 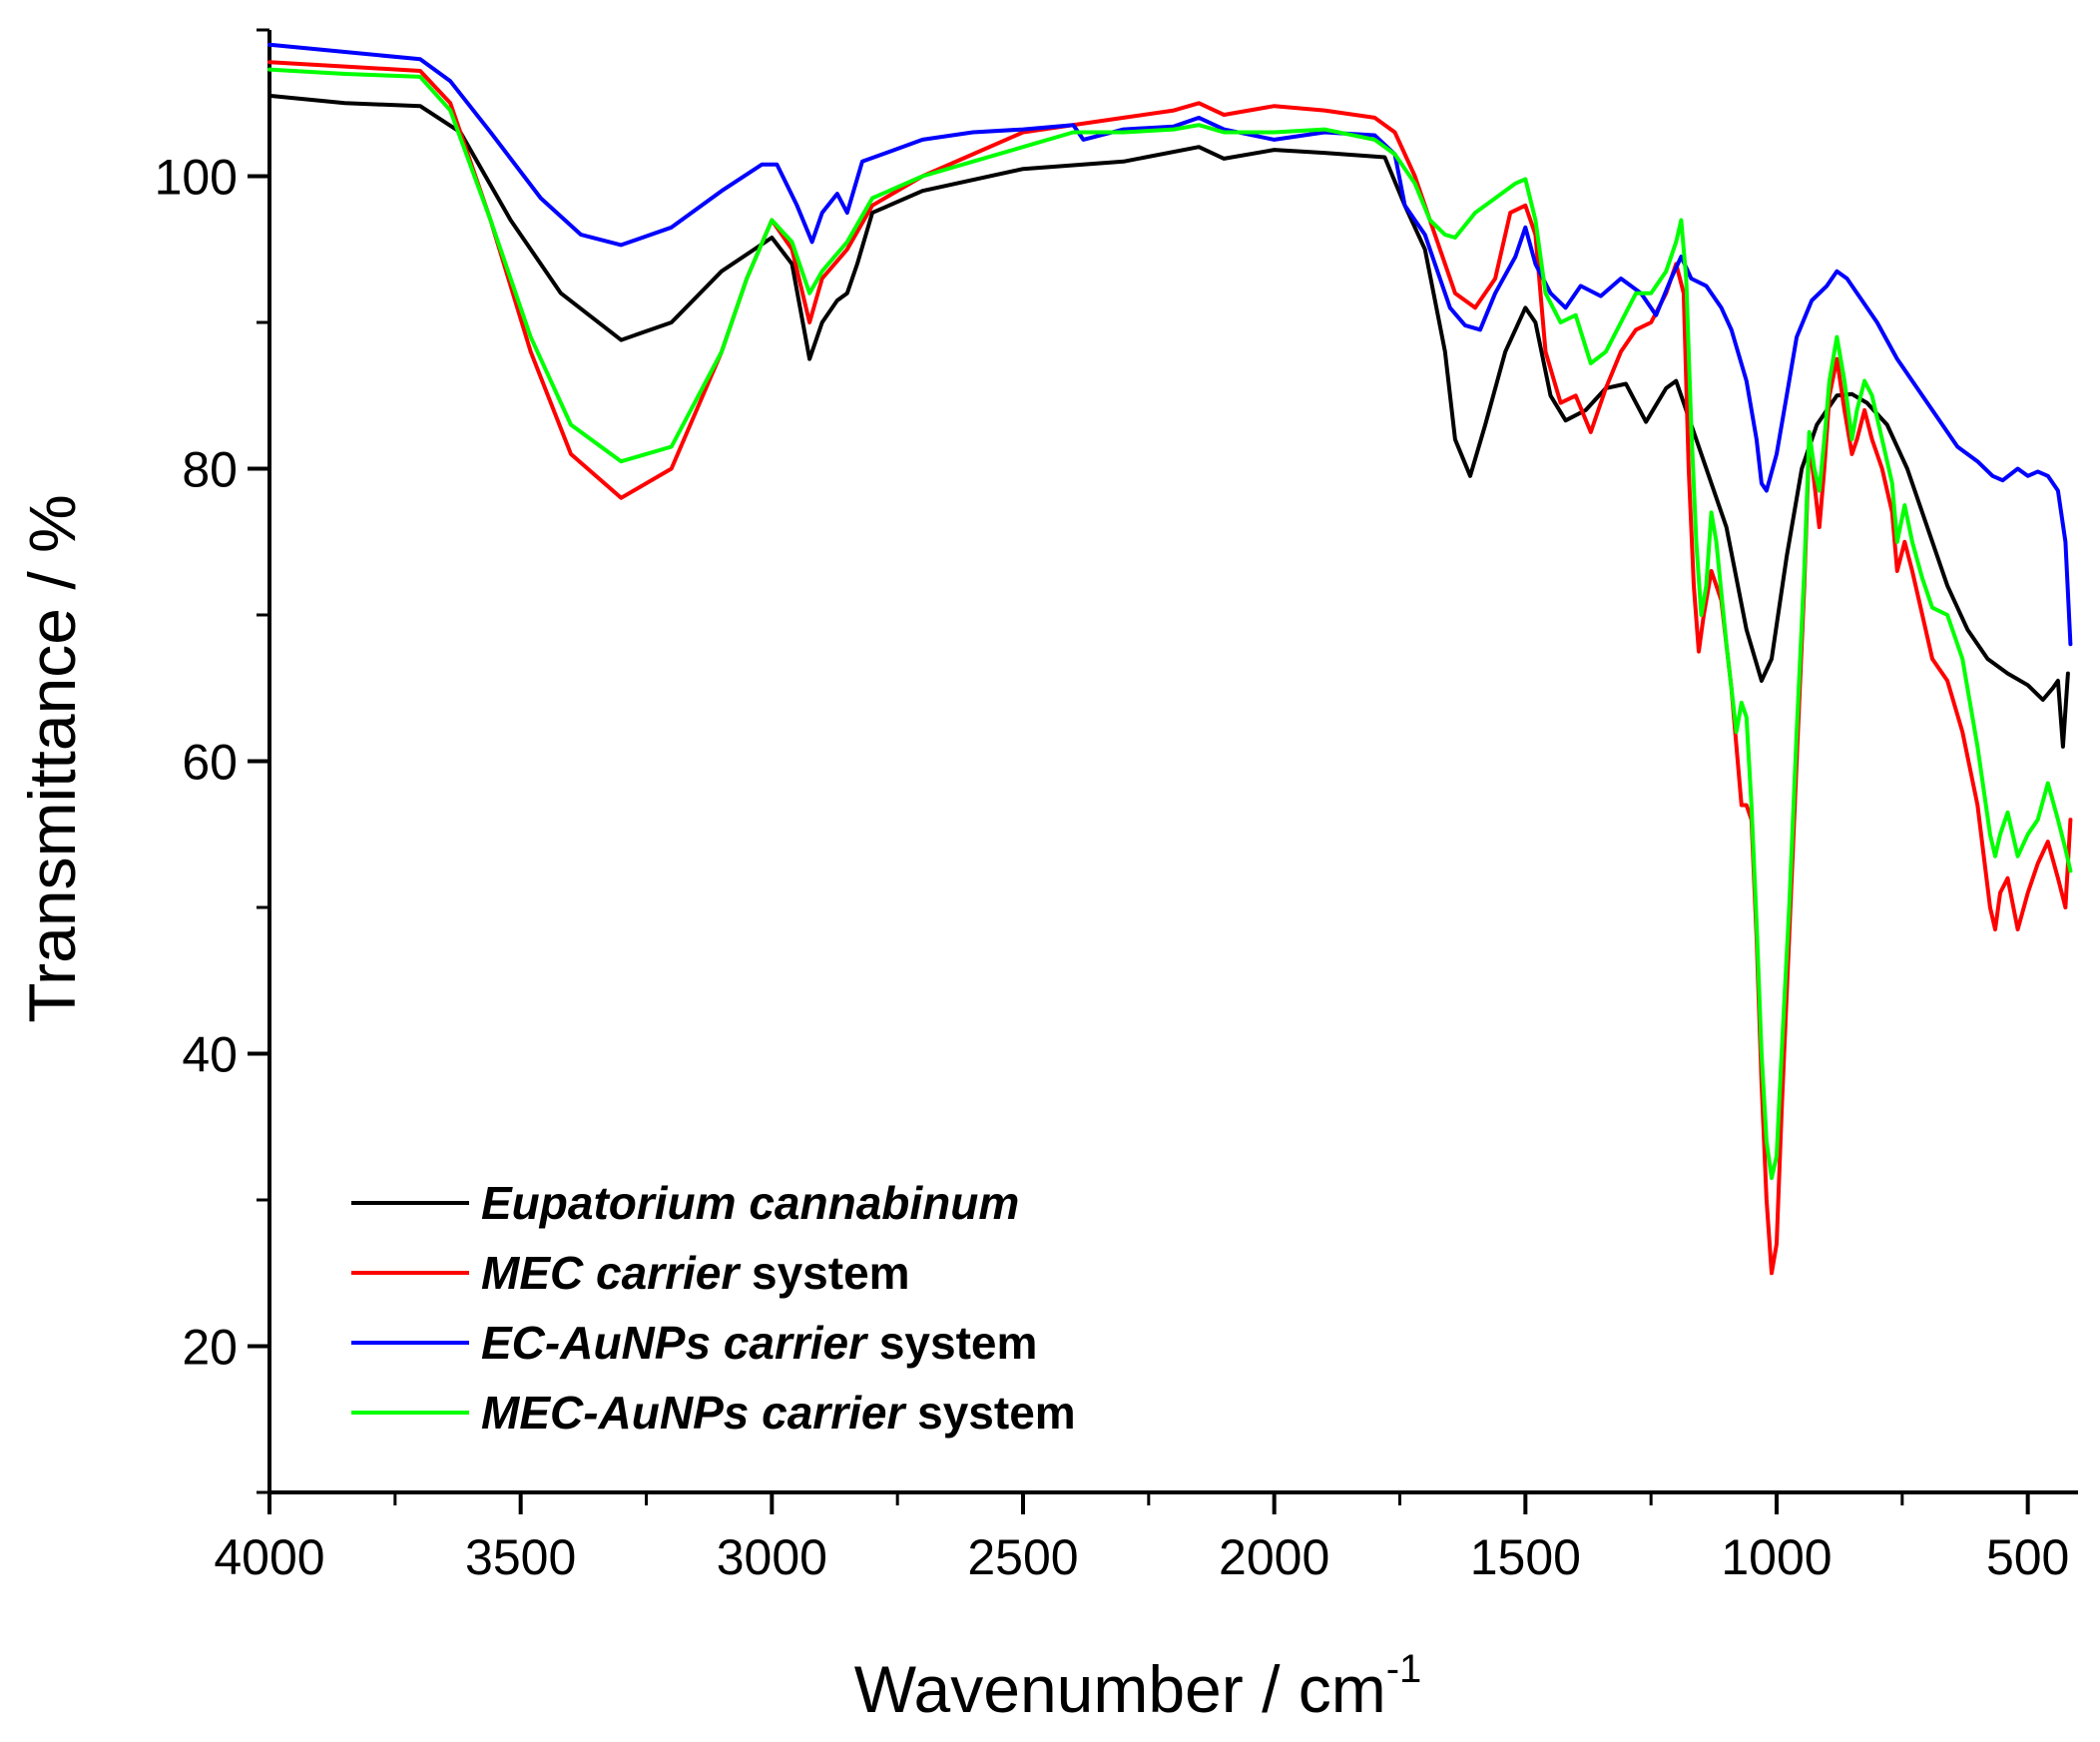 I want to click on y-ticks: 20 40 60 80 100, so click(x=212, y=761).